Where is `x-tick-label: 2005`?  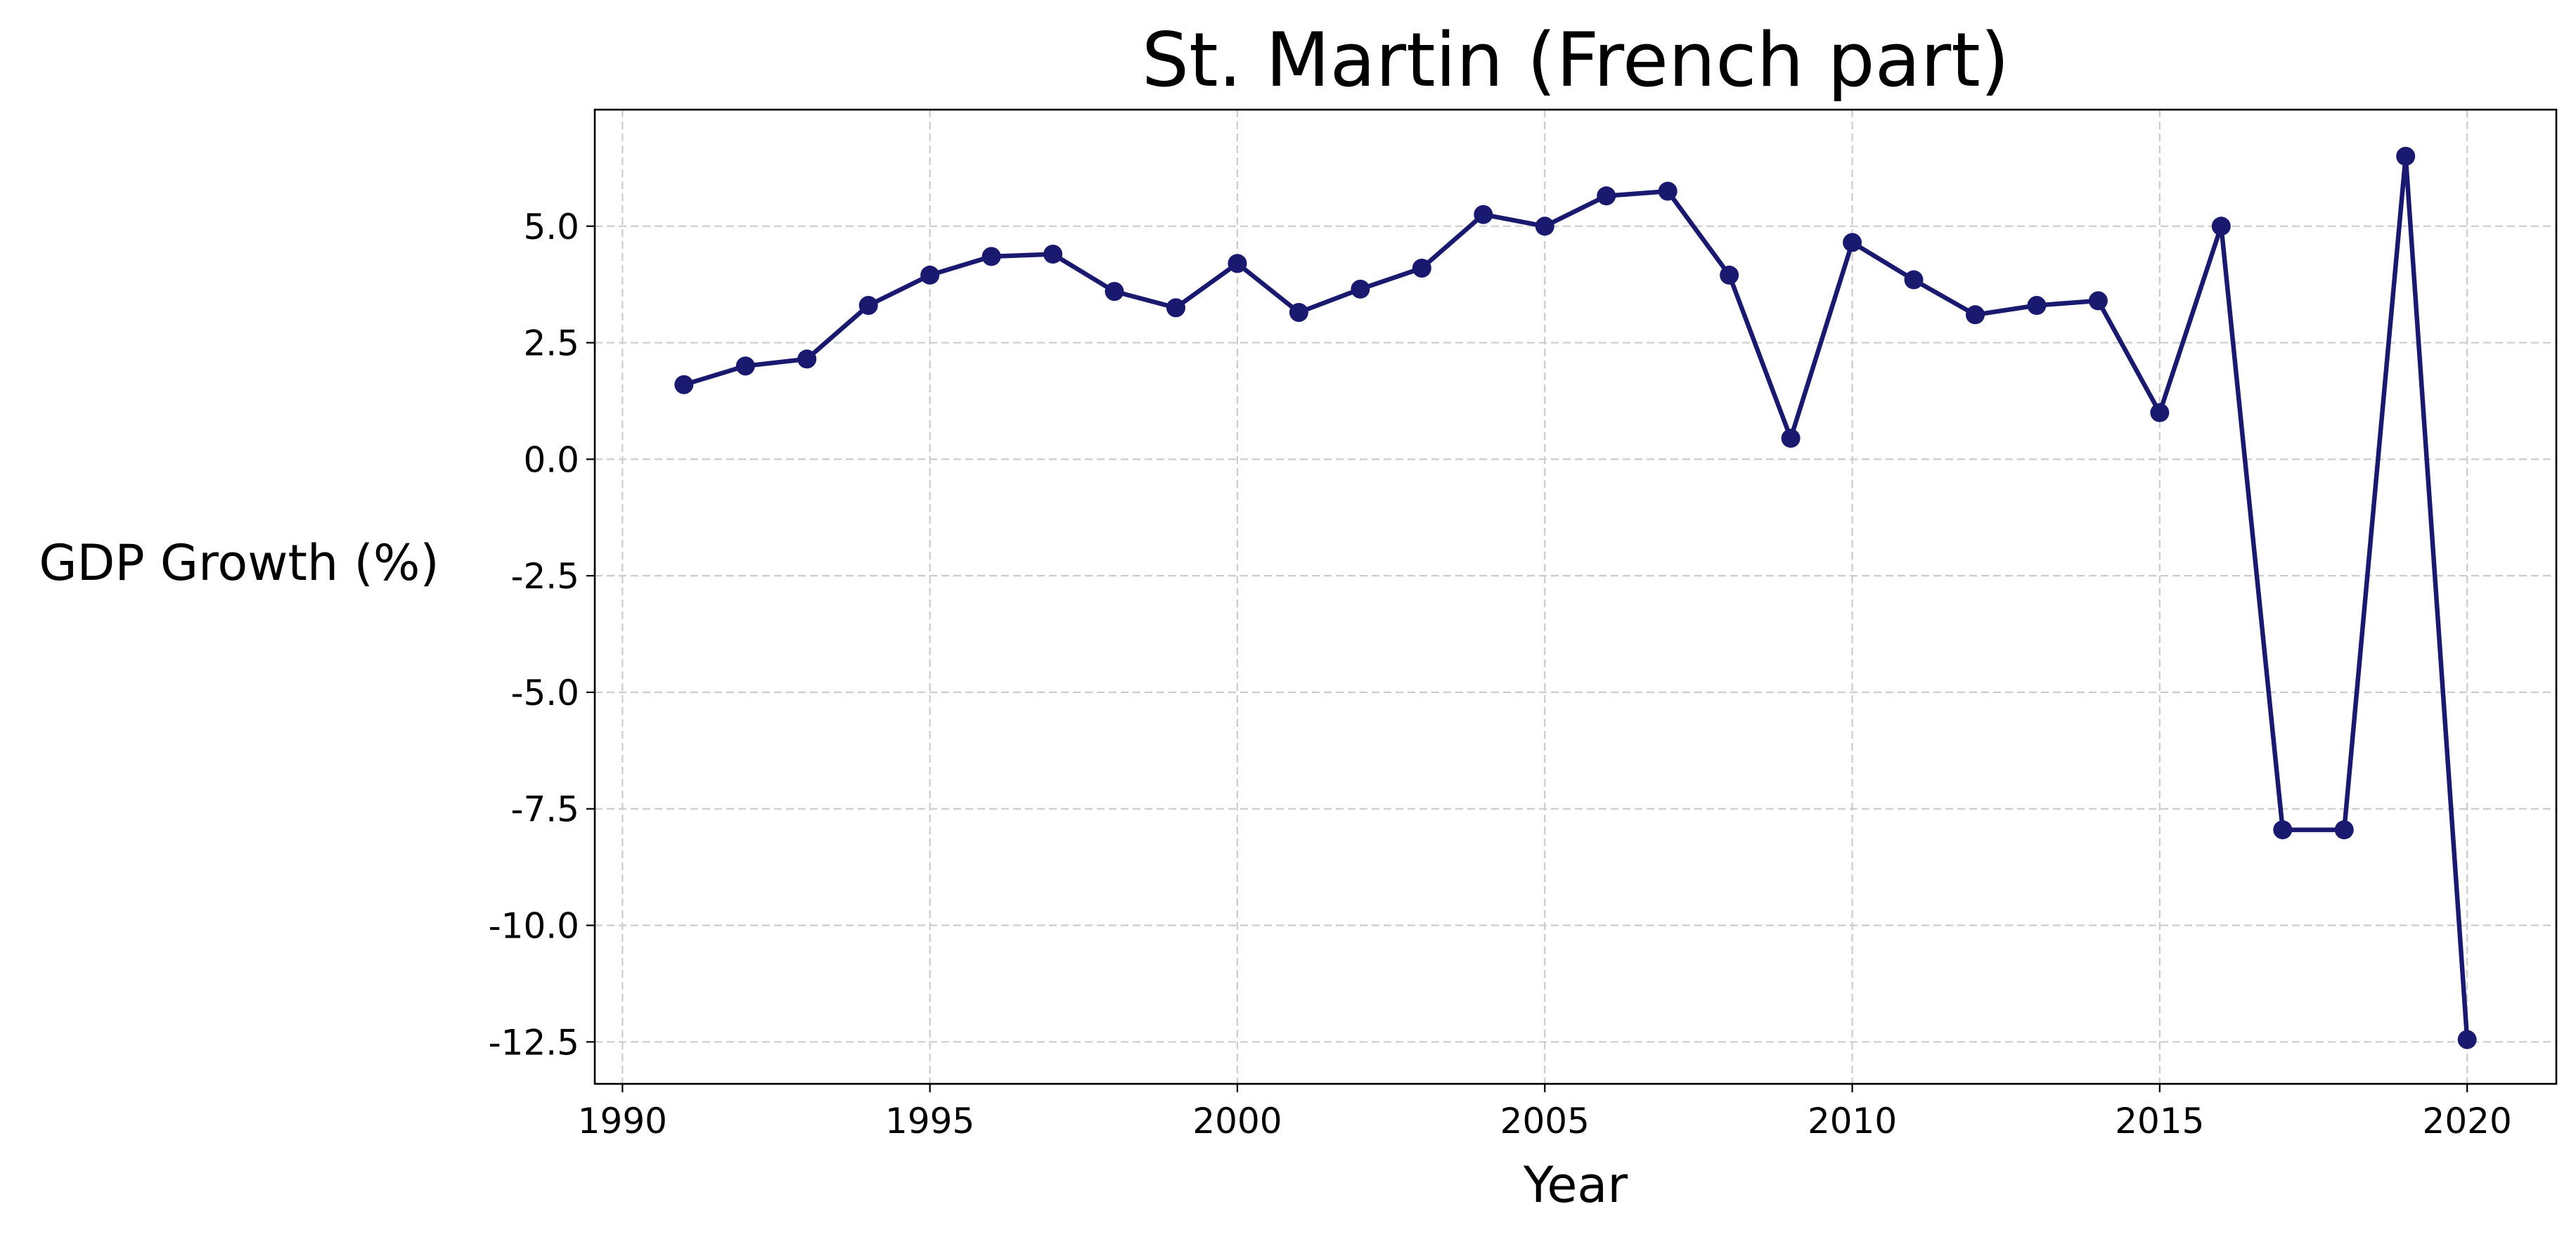
x-tick-label: 2005 is located at coordinates (1545, 1121).